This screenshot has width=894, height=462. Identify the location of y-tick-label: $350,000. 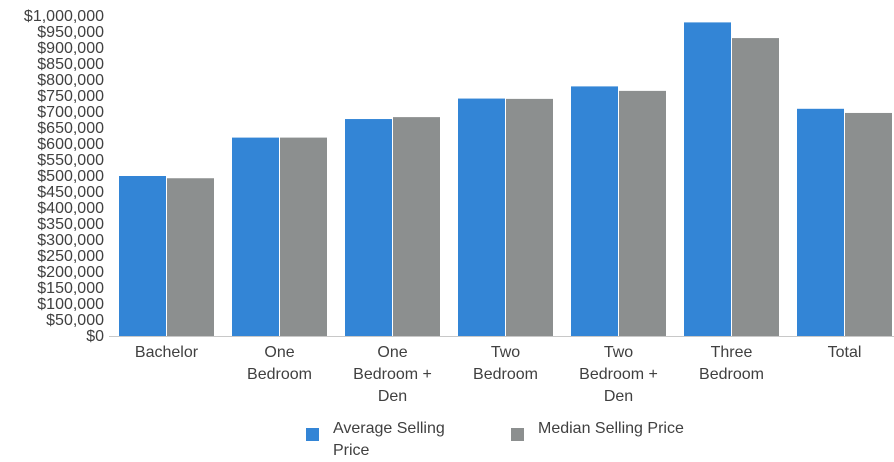
(70, 224).